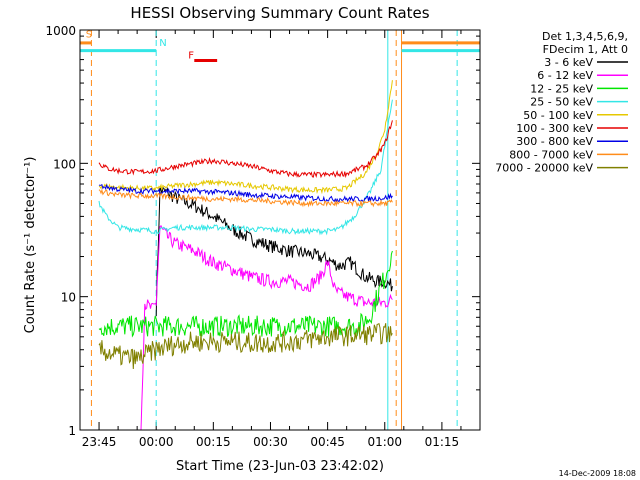 The width and height of the screenshot is (640, 480). I want to click on legend-label: 6 - 12 keV, so click(565, 75).